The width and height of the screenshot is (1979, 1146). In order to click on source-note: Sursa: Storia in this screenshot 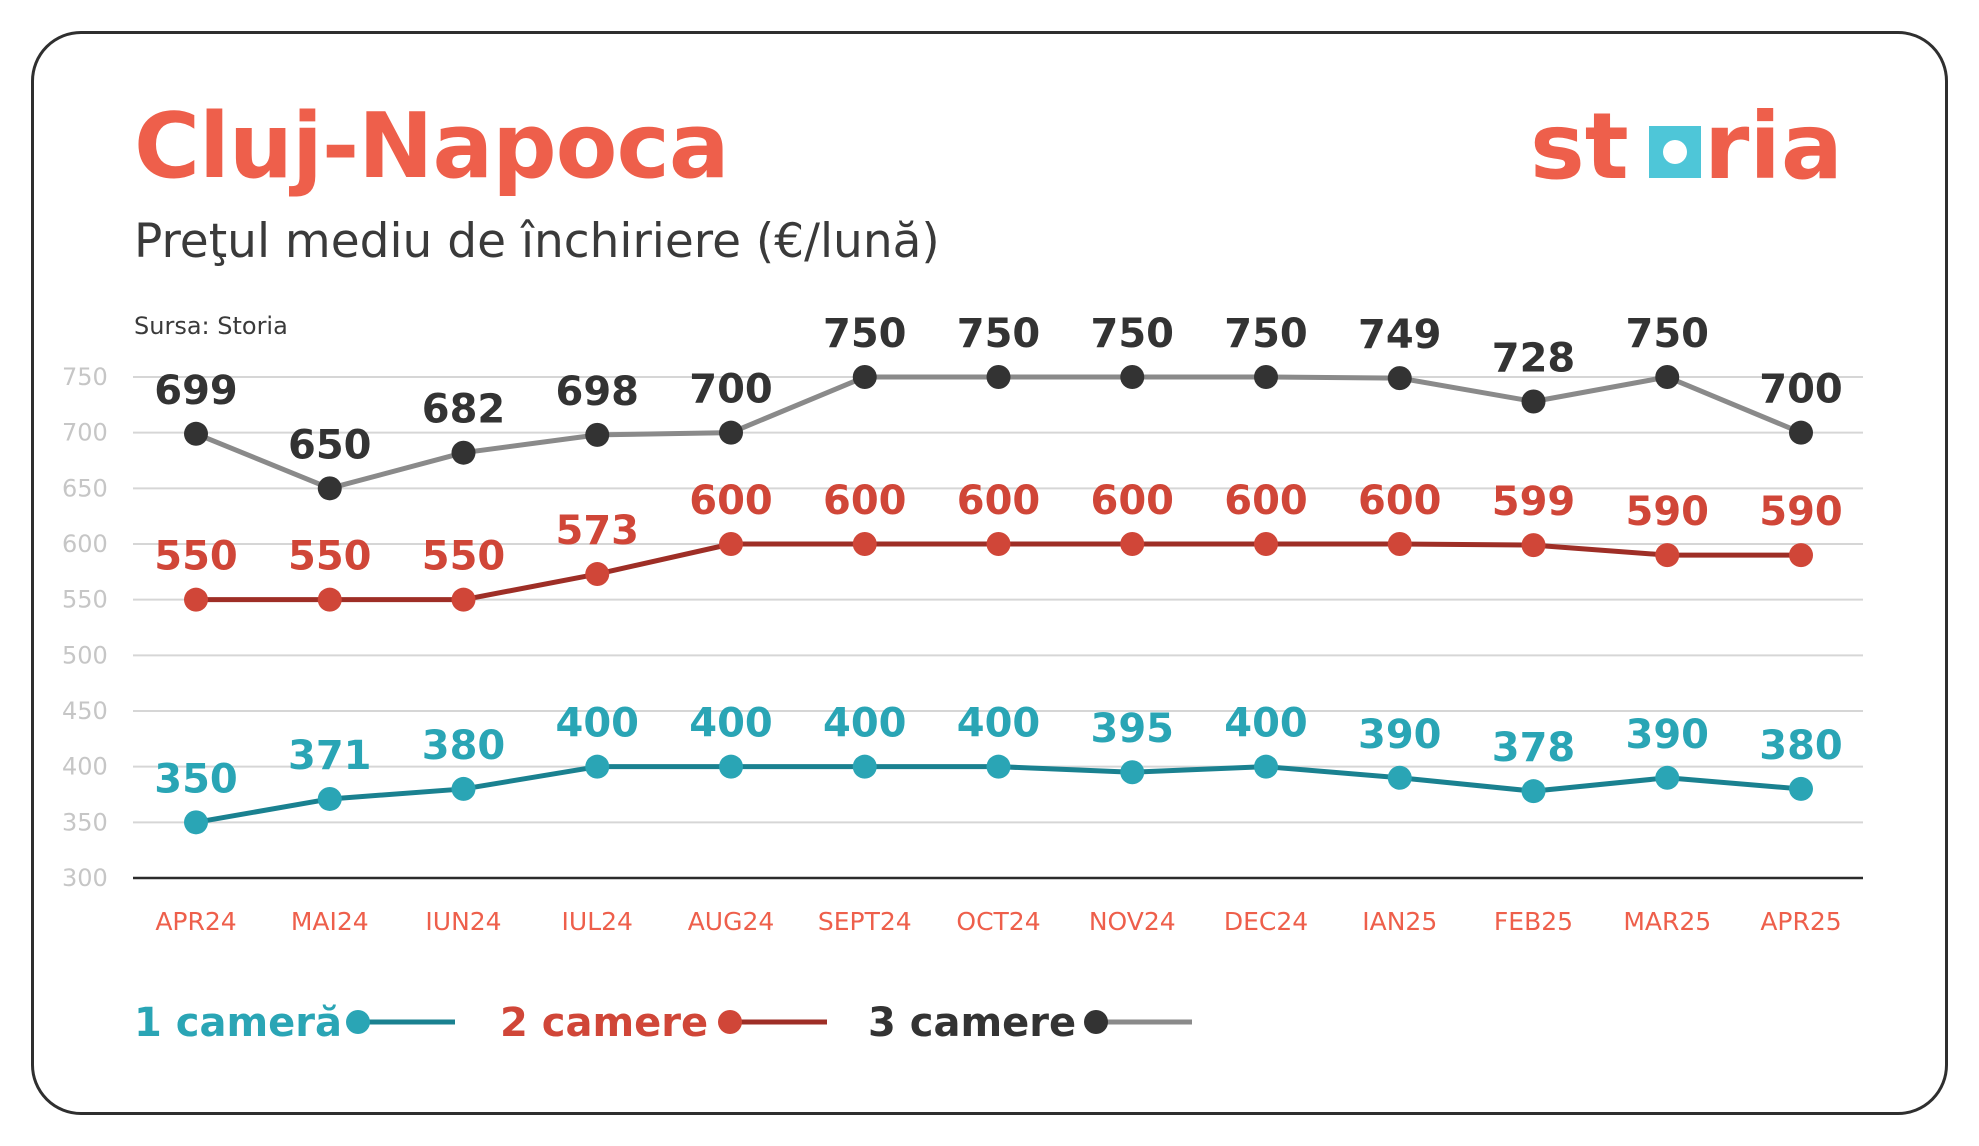, I will do `click(211, 326)`.